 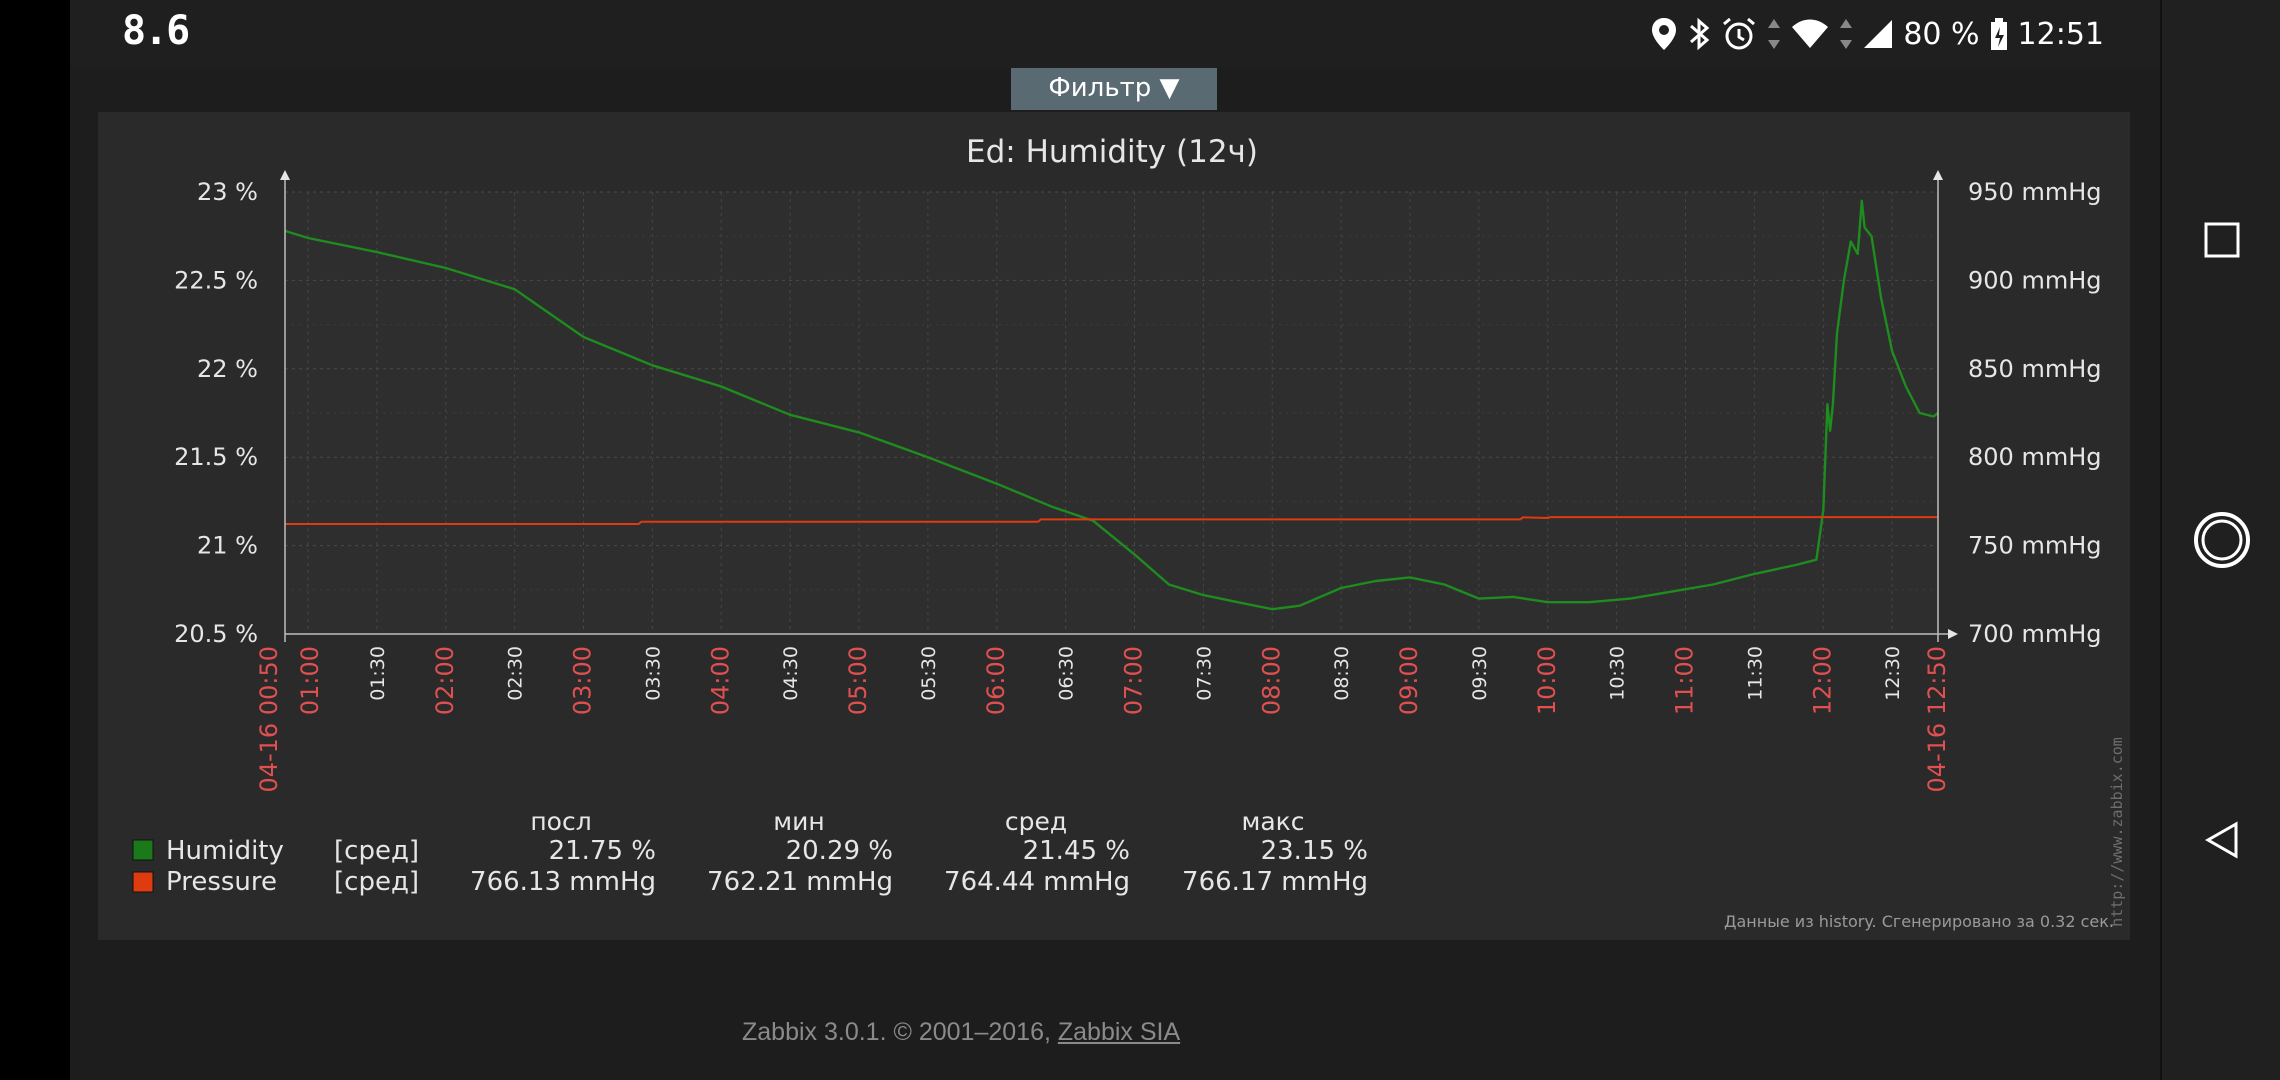 I want to click on x-tick-label: 03:00, so click(x=583, y=680).